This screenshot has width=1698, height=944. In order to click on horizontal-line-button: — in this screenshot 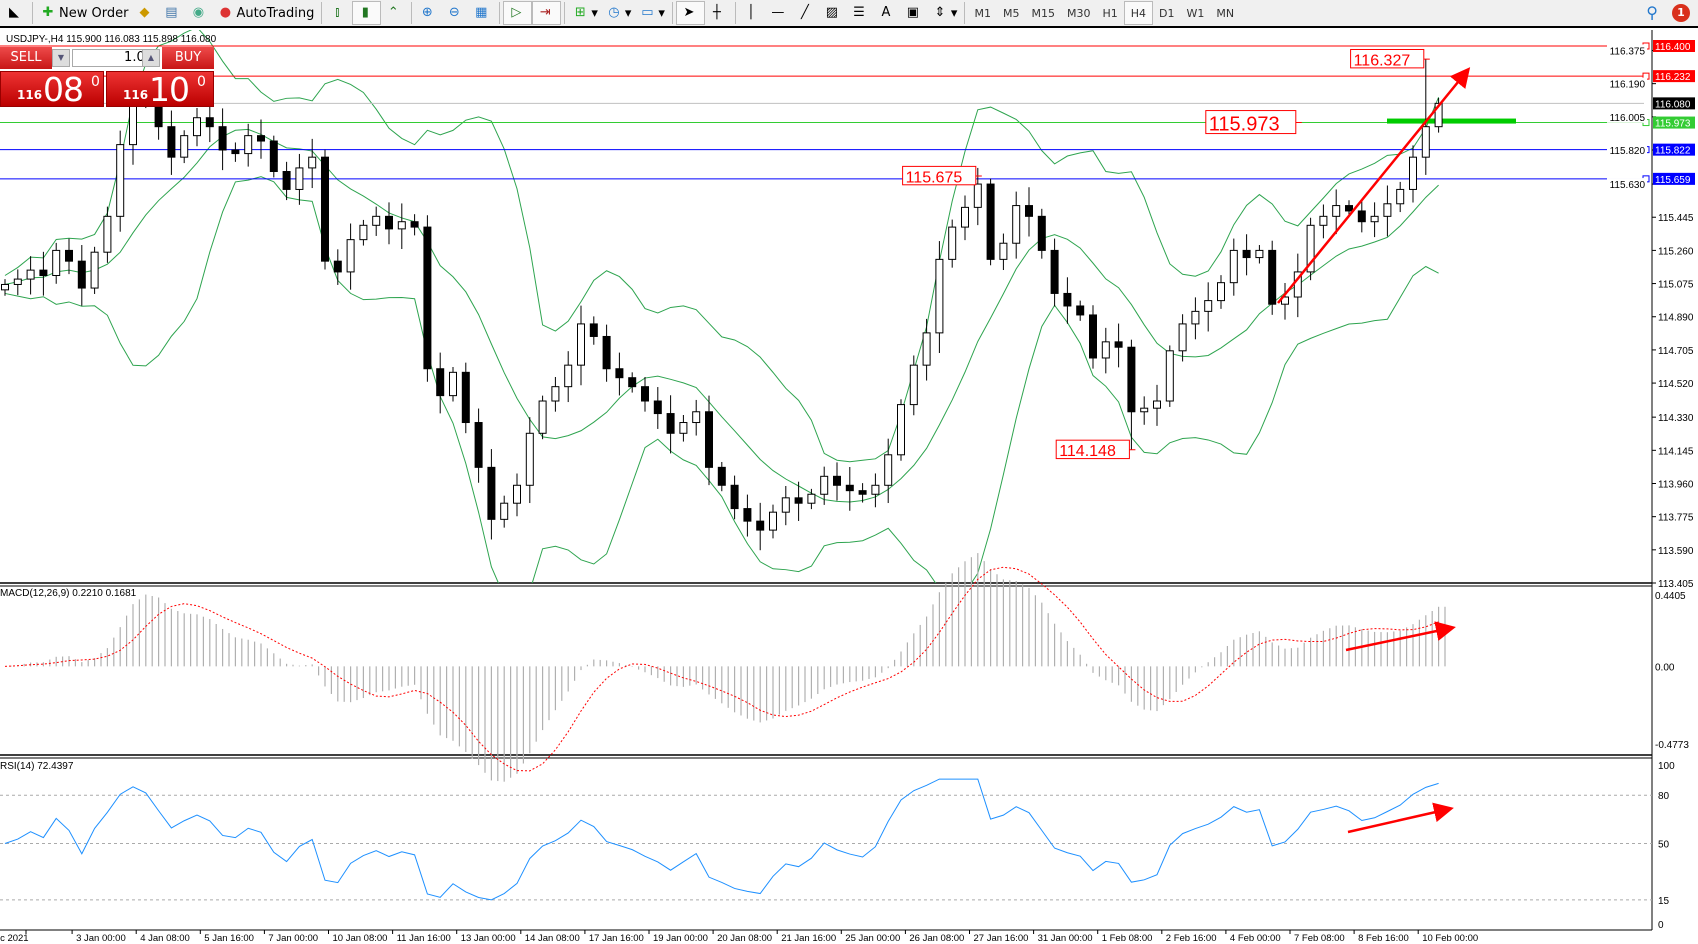, I will do `click(779, 13)`.